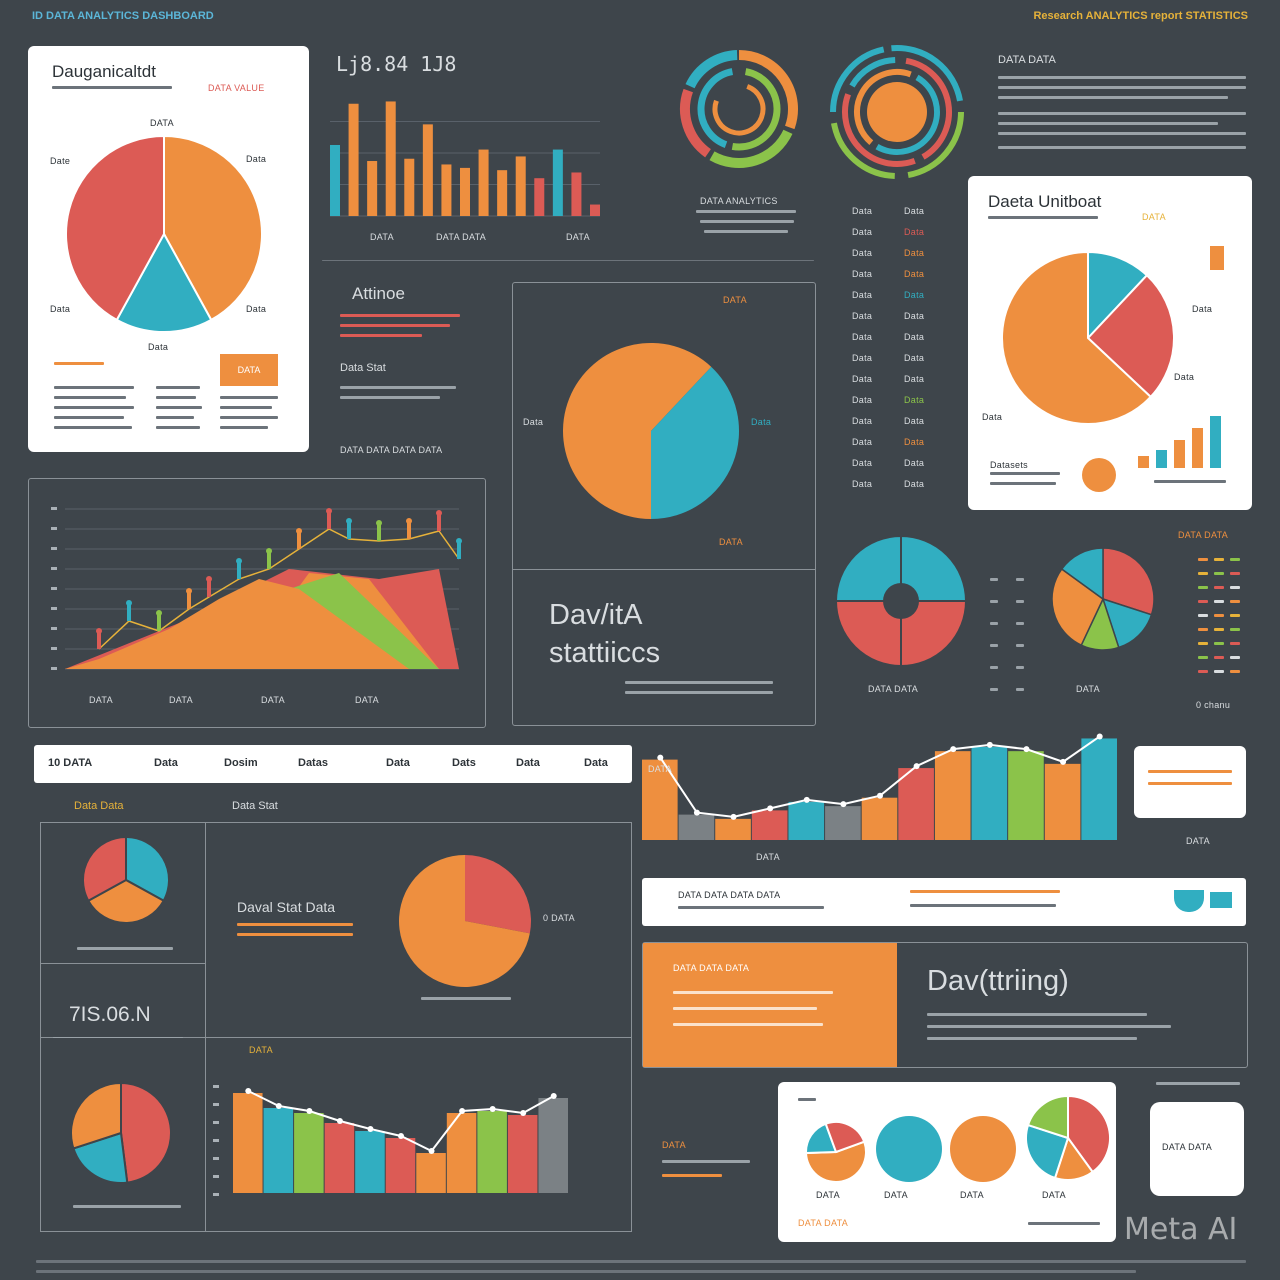  I want to click on mountain-xlabel-4: DATA, so click(367, 700).